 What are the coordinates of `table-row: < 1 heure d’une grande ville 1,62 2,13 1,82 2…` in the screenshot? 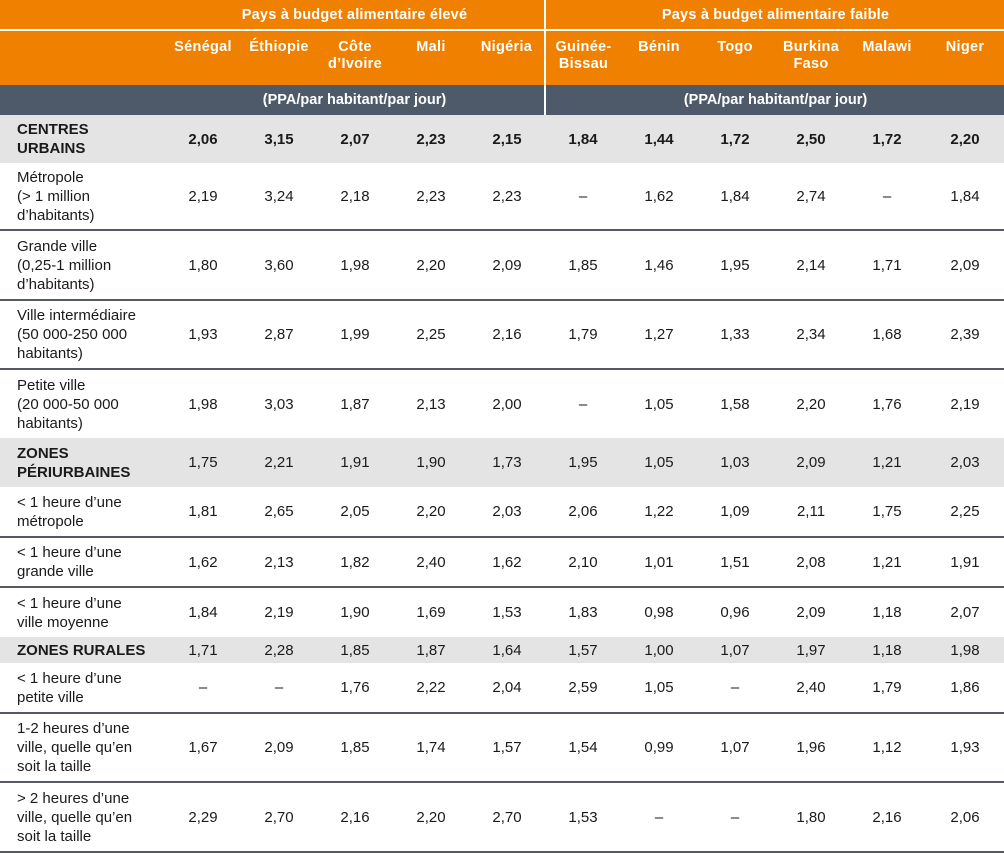 It's located at (502, 562).